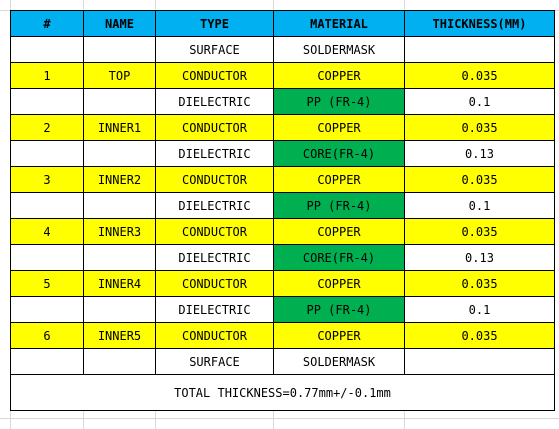 The image size is (559, 429). Describe the element at coordinates (47, 127) in the screenshot. I see `layer-number-cell: 2` at that location.